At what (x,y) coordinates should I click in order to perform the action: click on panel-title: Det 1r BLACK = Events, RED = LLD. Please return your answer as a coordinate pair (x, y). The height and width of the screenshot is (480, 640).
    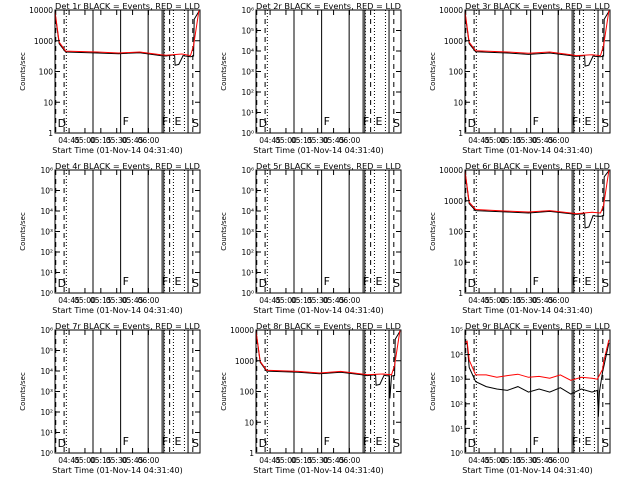
    Looking at the image, I should click on (127, 6).